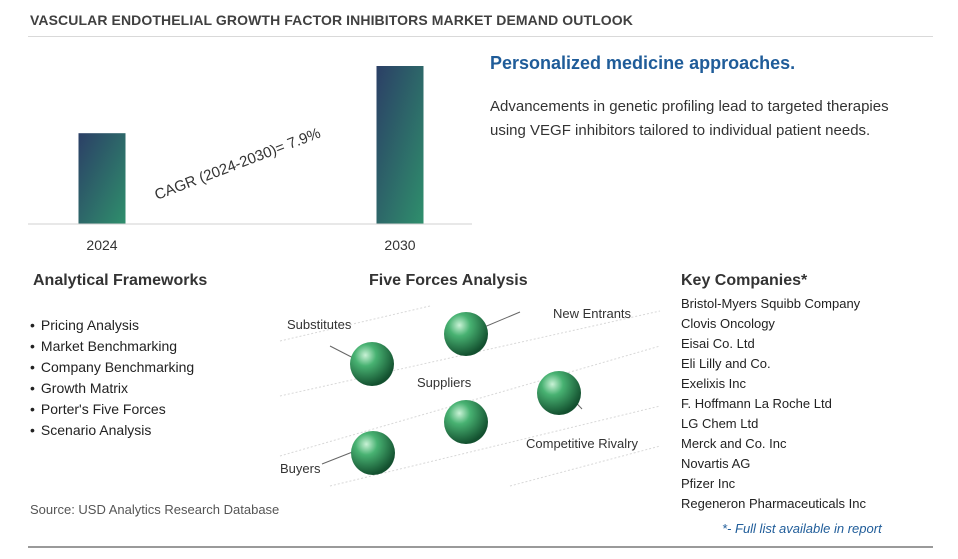 This screenshot has height=559, width=958. Describe the element at coordinates (399, 245) in the screenshot. I see `x-tick-label: 2030` at that location.